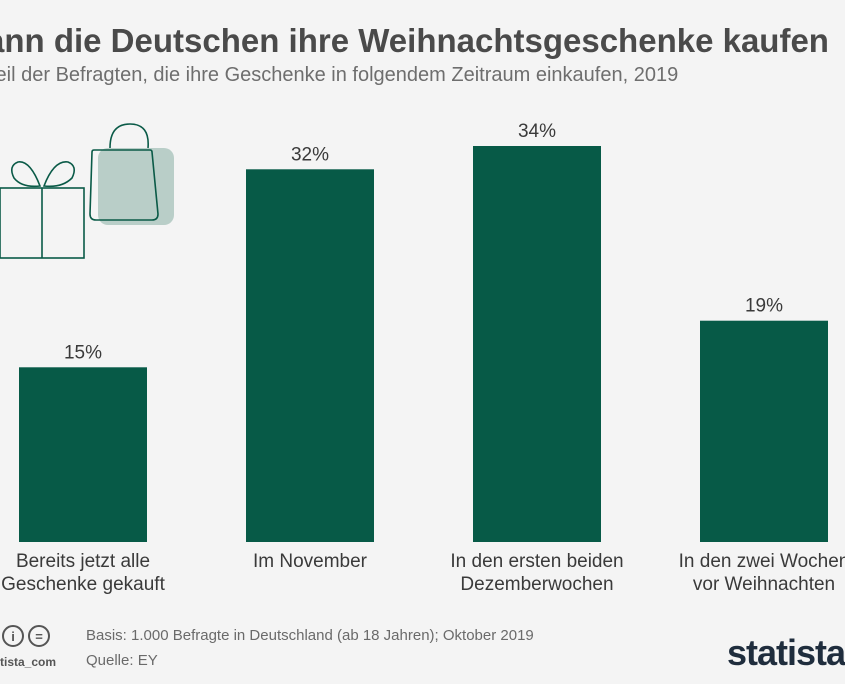 The image size is (845, 684). I want to click on source-note: Quelle: EY, so click(122, 660).